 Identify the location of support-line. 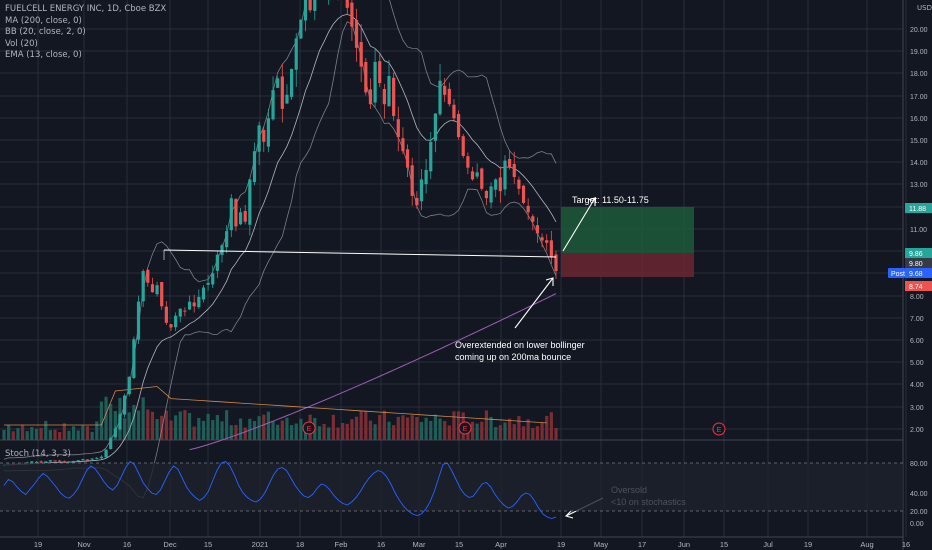
(360, 253).